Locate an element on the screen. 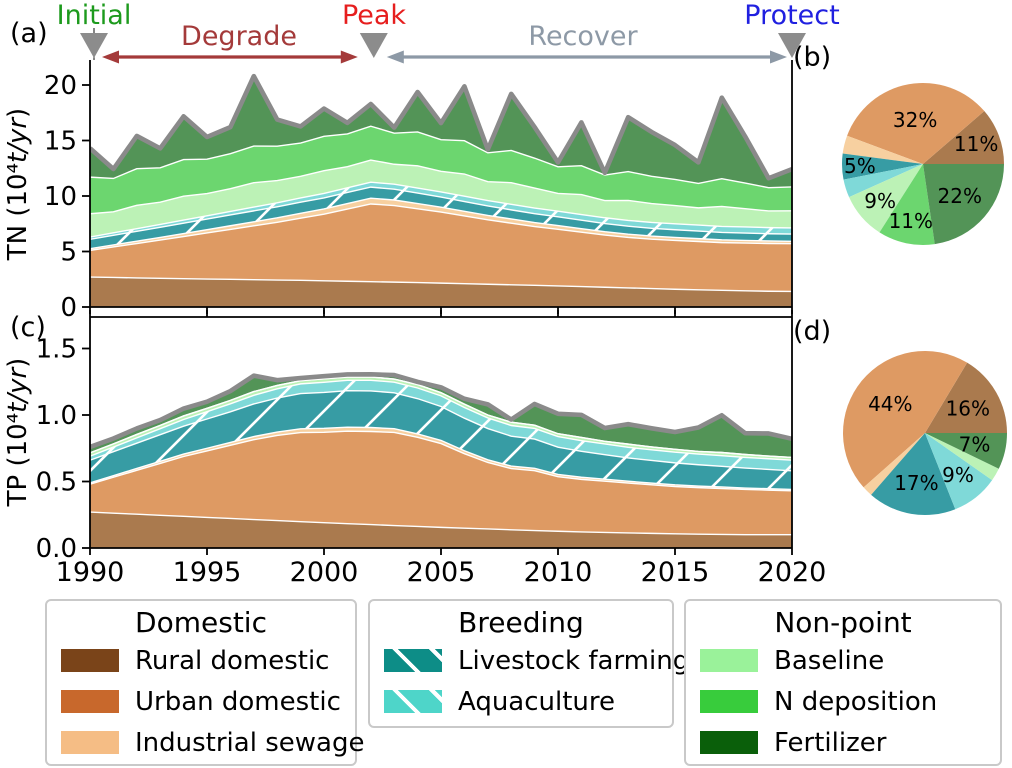 The image size is (1012, 768). legend-item-industrial-sewage: Industrial sewage is located at coordinates (205, 742).